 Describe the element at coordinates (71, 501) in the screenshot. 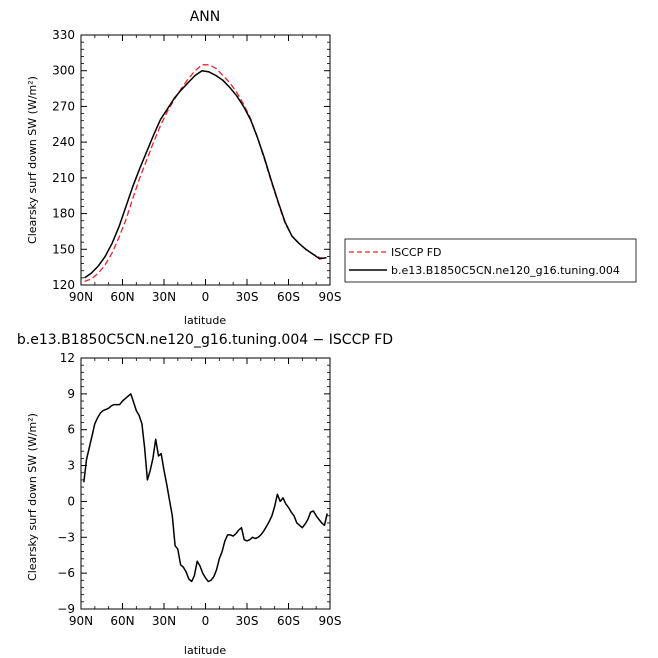

I see `bottom-y-tick-label: 0` at that location.